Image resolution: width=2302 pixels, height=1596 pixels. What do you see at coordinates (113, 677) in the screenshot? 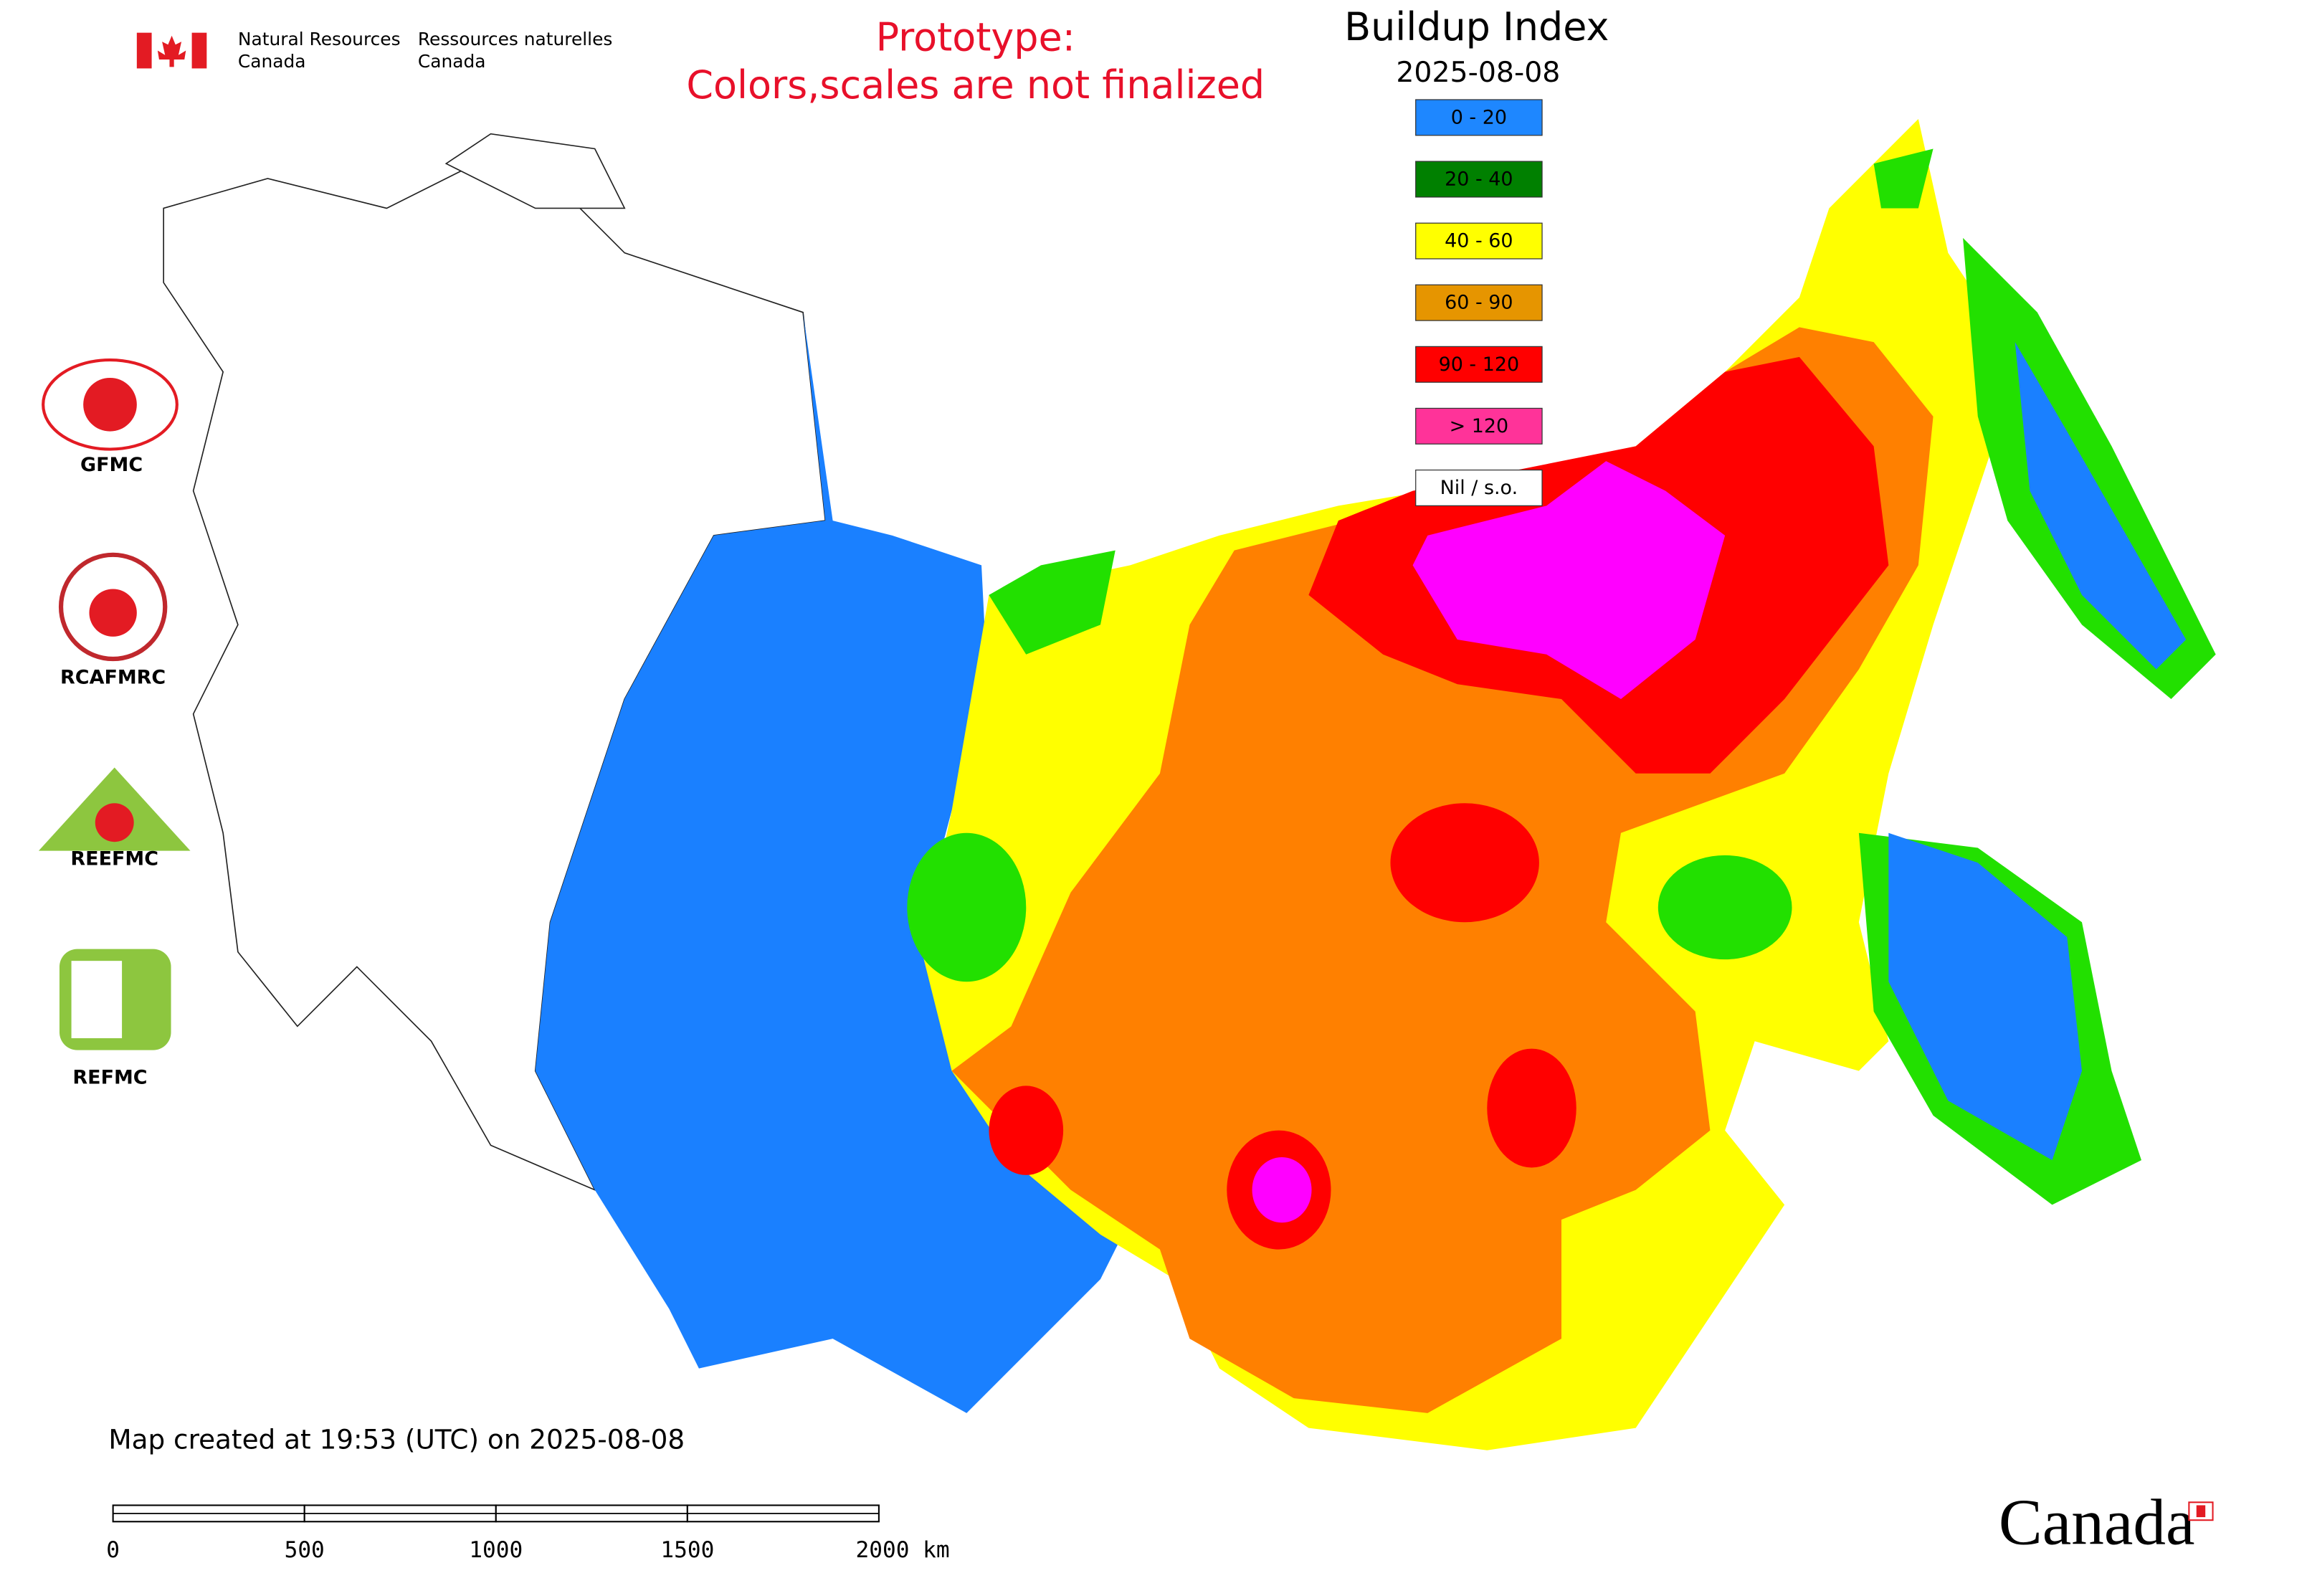
I see `logo-label: RCAFMRC` at bounding box center [113, 677].